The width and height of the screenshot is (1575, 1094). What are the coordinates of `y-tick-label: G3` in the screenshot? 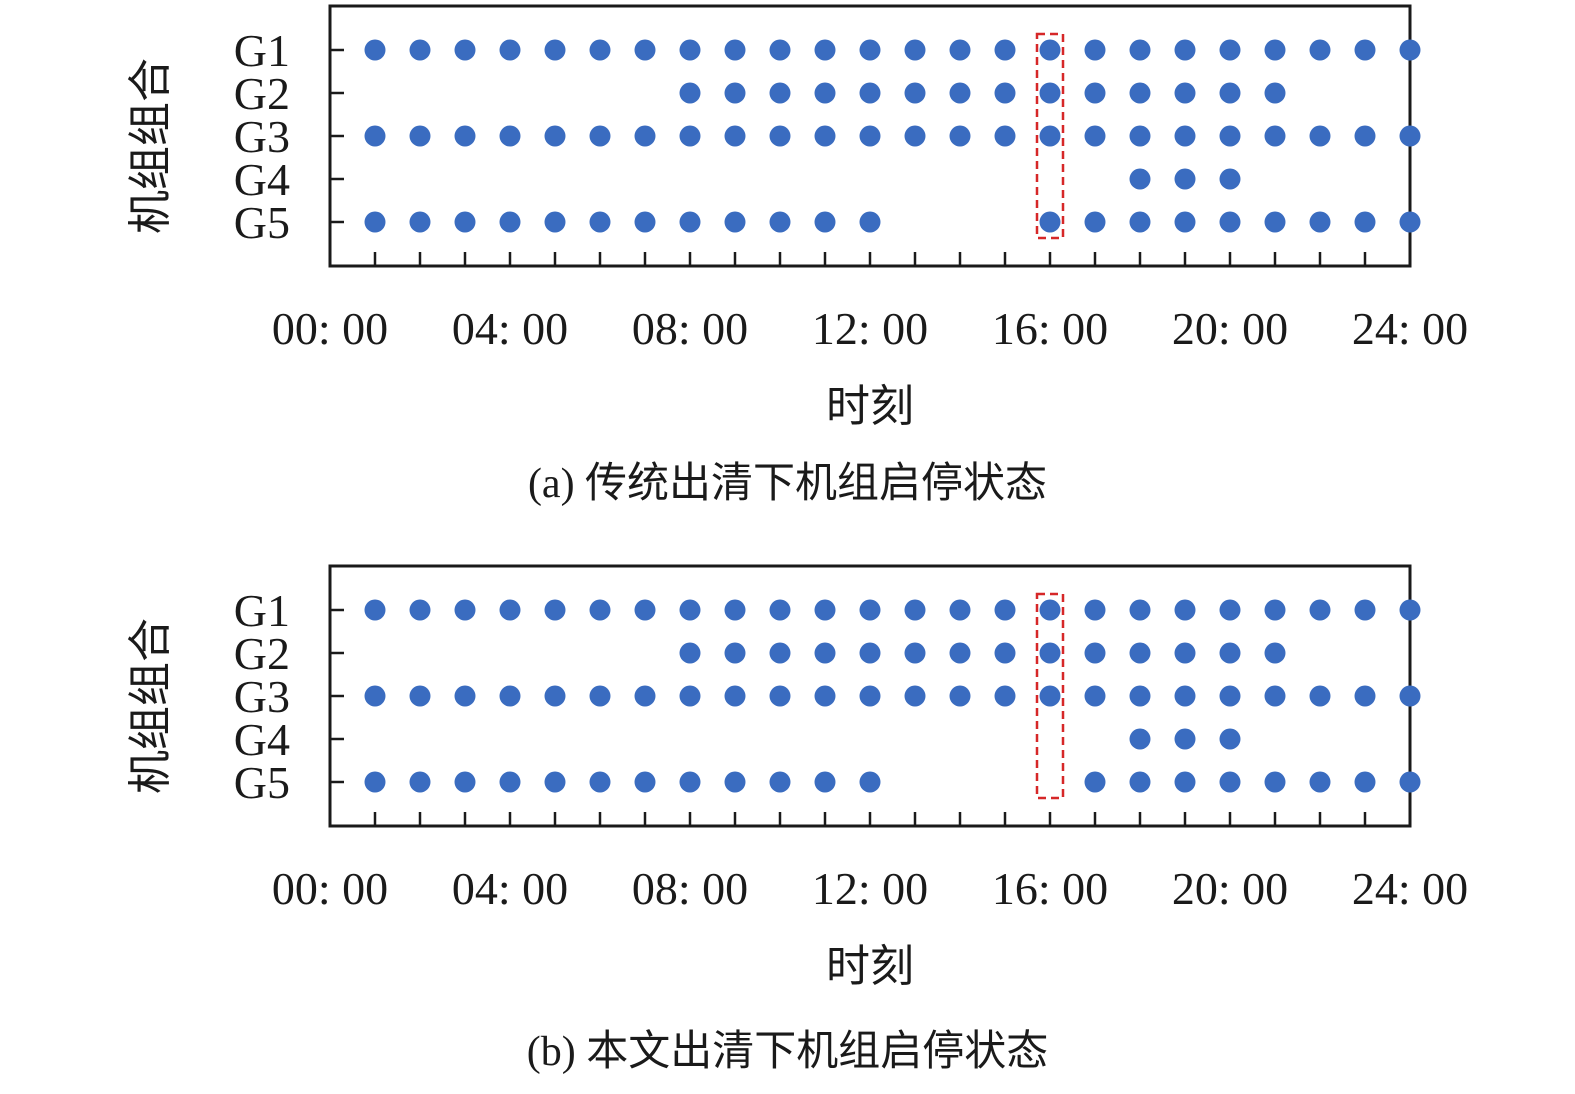 It's located at (262, 136).